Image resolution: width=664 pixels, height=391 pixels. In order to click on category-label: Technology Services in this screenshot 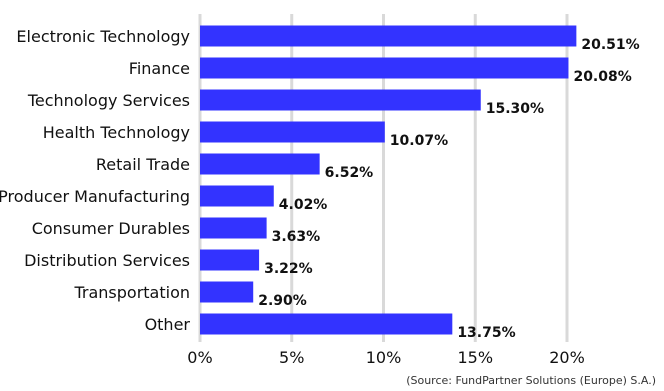, I will do `click(108, 100)`.